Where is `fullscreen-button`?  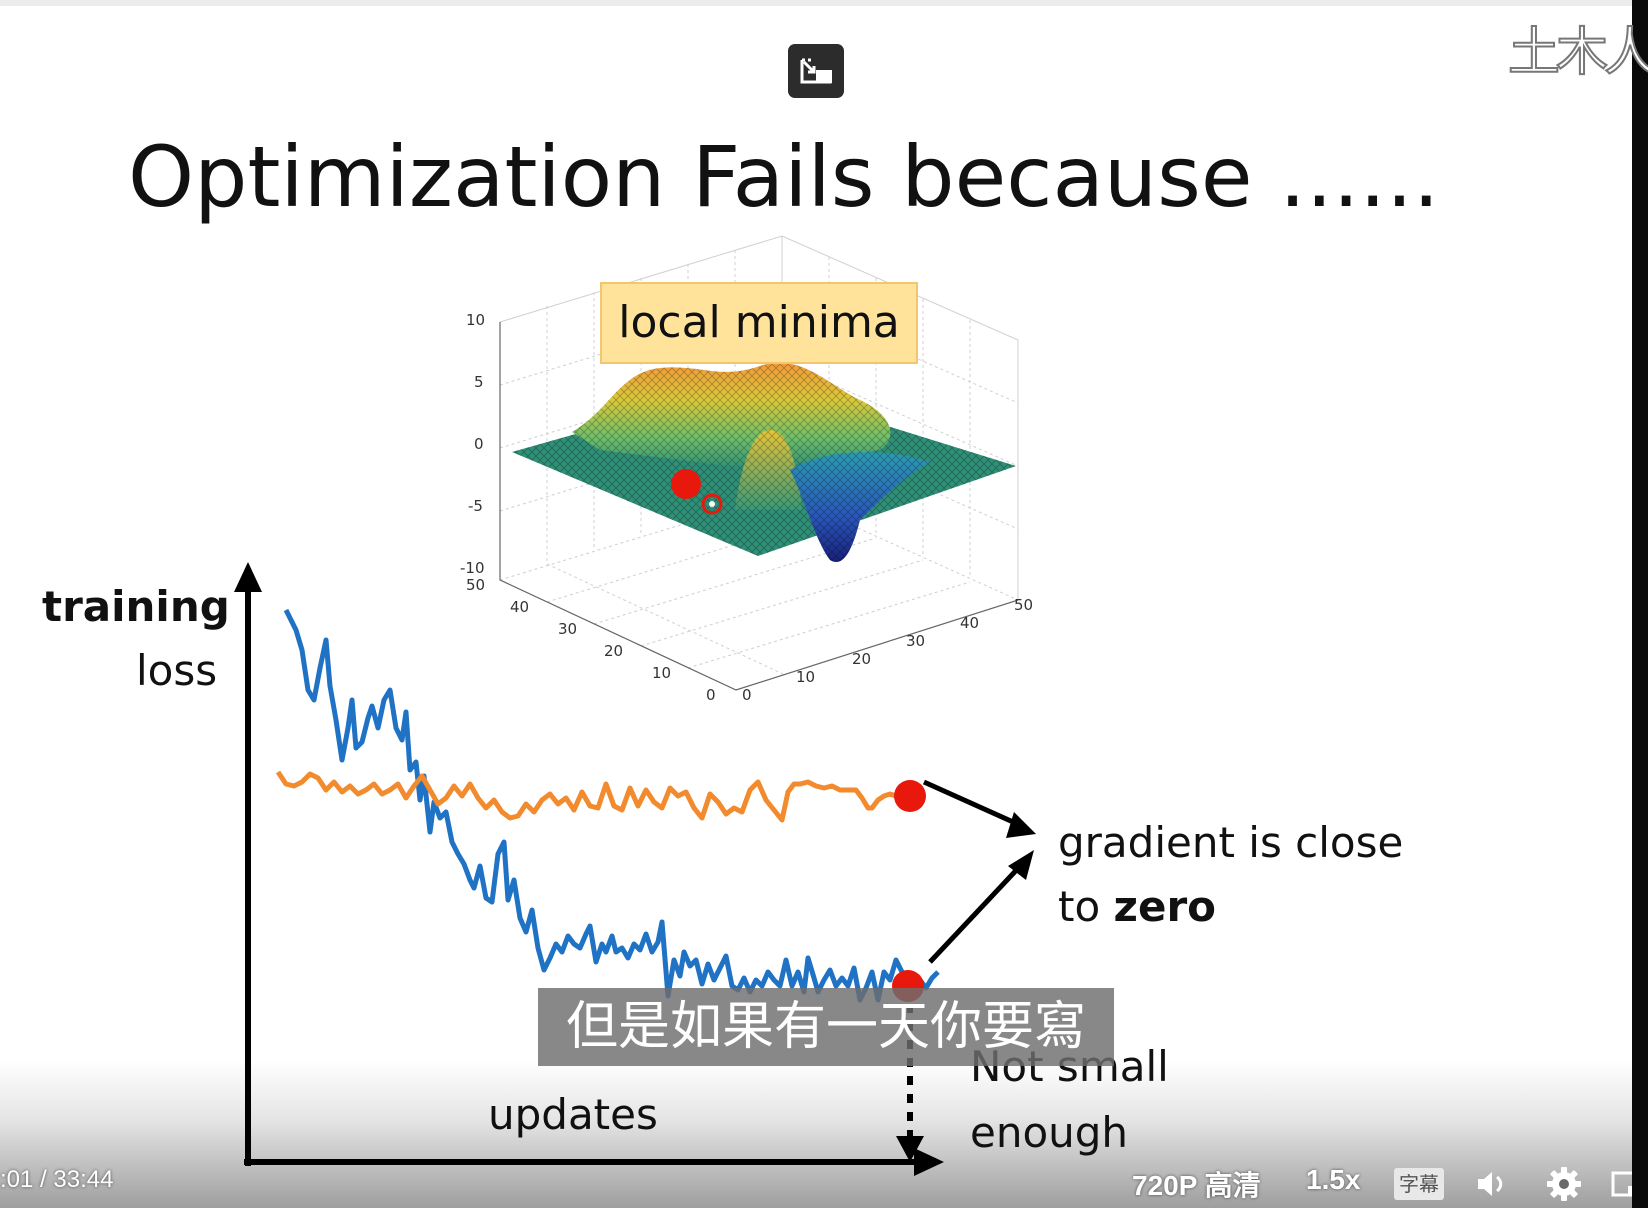 fullscreen-button is located at coordinates (1621, 1184).